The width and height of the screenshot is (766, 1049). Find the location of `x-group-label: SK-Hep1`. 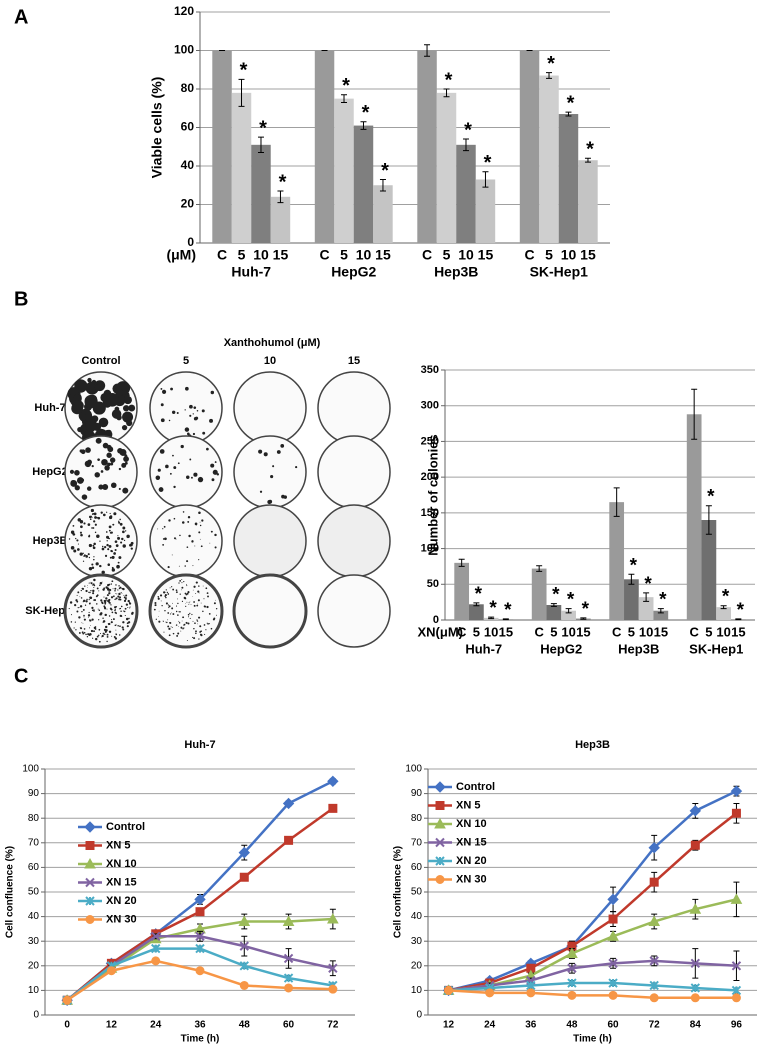

x-group-label: SK-Hep1 is located at coordinates (716, 648).